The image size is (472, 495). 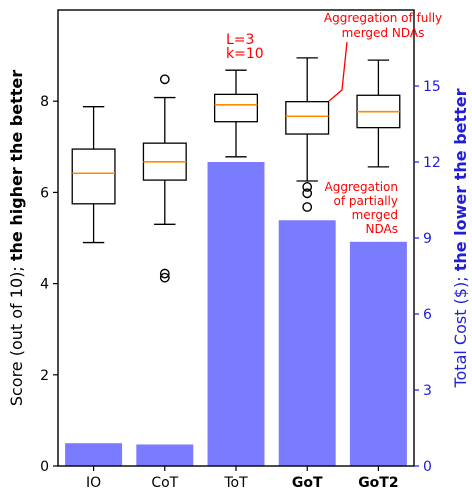 I want to click on boxplot-got, so click(x=307, y=134).